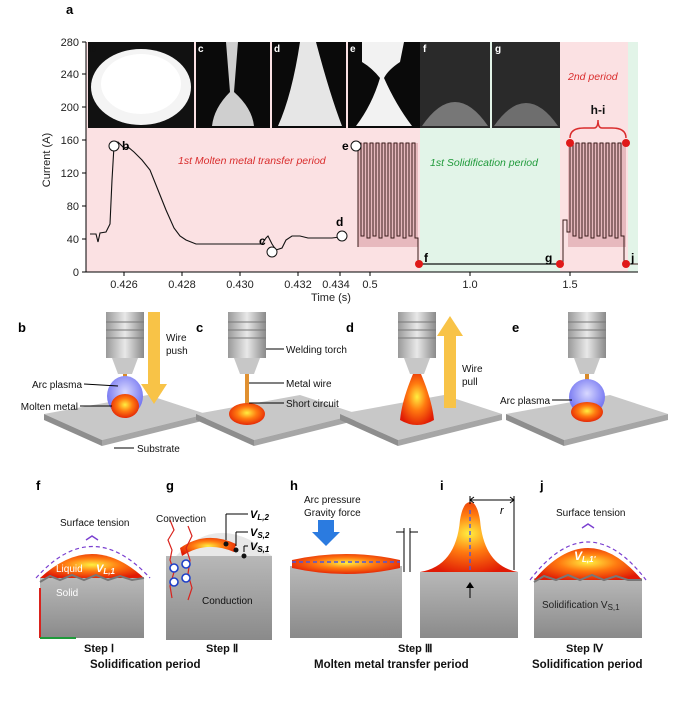  What do you see at coordinates (350, 327) in the screenshot?
I see `panel-d-label: d` at bounding box center [350, 327].